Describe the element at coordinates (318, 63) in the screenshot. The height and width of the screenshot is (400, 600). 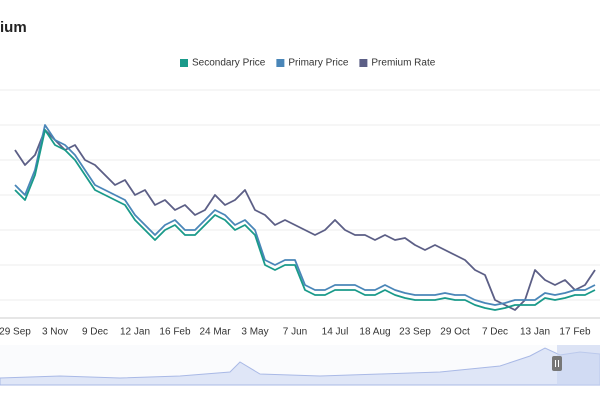
I see `legend-label: Primary Price` at that location.